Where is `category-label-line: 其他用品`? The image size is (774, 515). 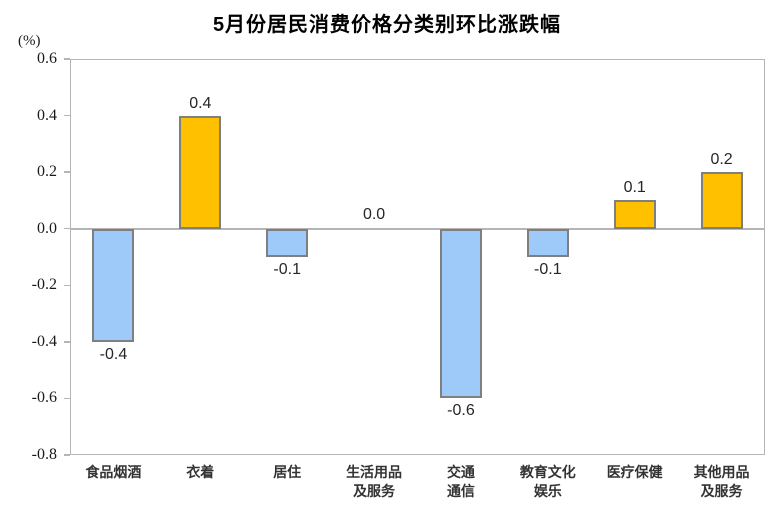 category-label-line: 其他用品 is located at coordinates (721, 472).